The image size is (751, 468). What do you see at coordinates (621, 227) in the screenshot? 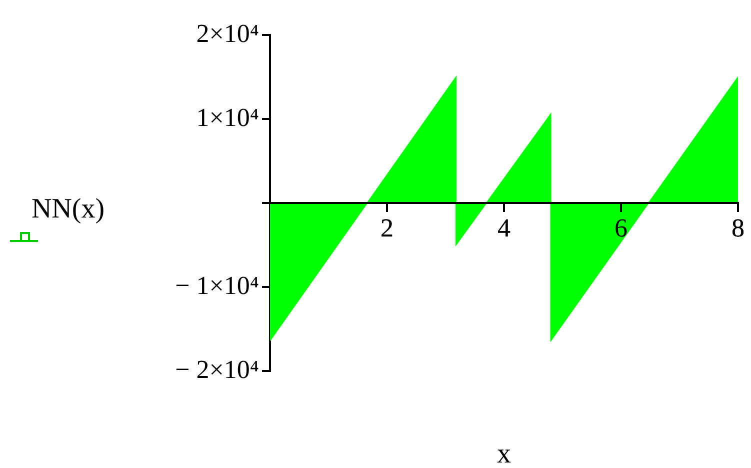
I see `x-tick-label: 6` at bounding box center [621, 227].